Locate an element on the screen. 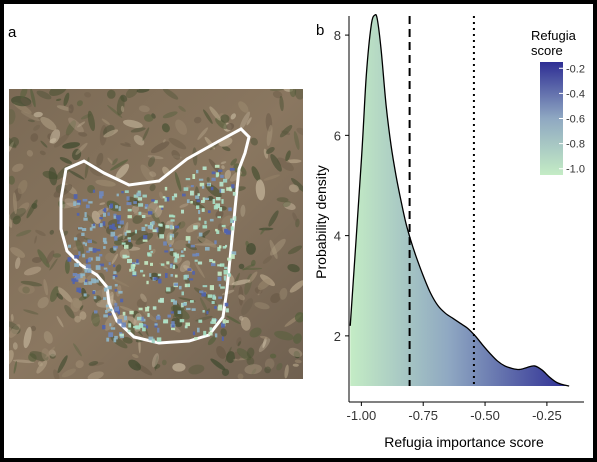 The width and height of the screenshot is (597, 462). legend-tick-label: -0.4 is located at coordinates (575, 94).